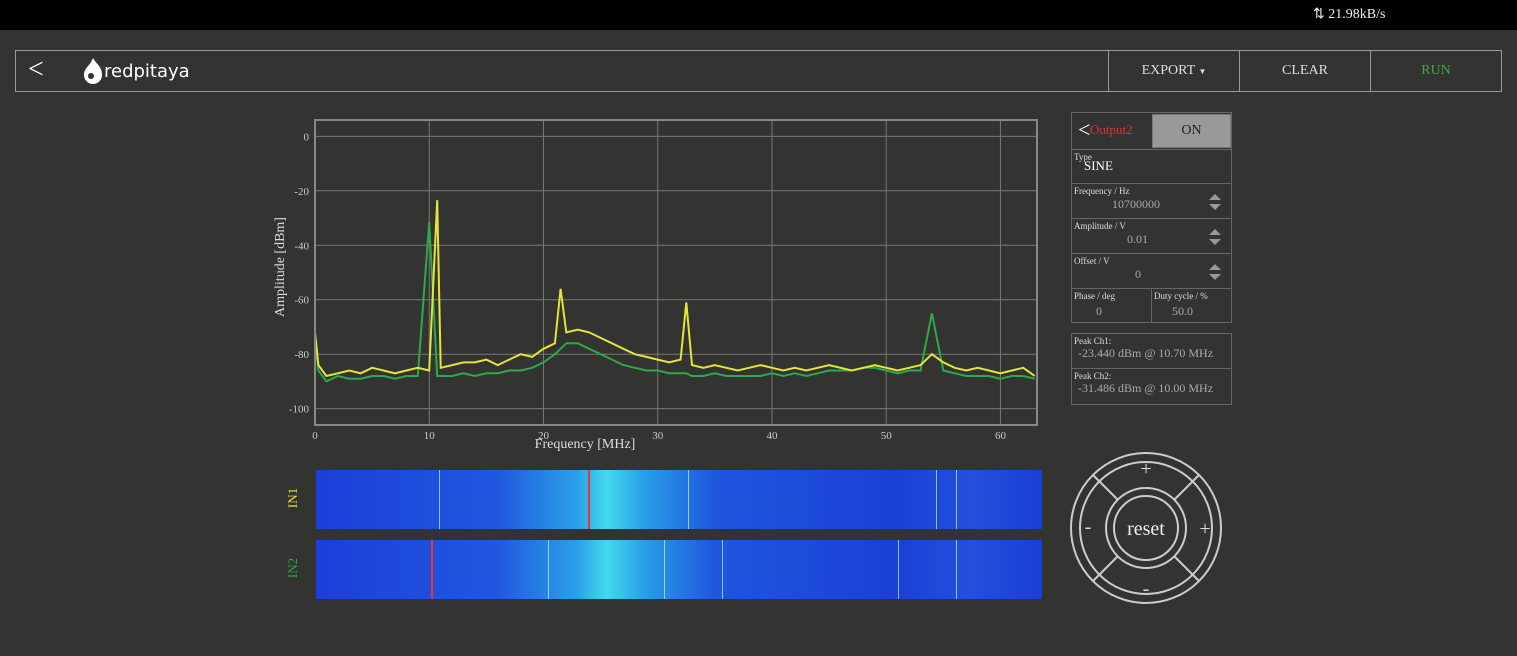 This screenshot has width=1517, height=656. What do you see at coordinates (1181, 296) in the screenshot?
I see `field-label: Duty cycle / %` at bounding box center [1181, 296].